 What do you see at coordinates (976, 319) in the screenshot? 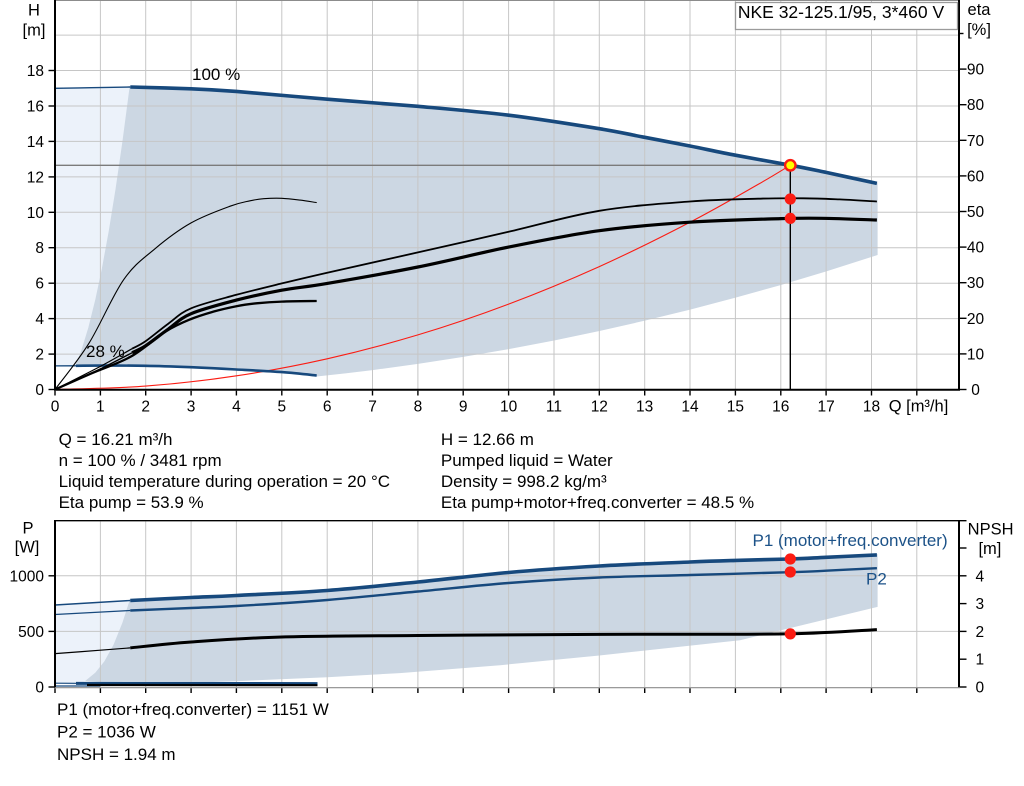
I see `svg-text: 20` at bounding box center [976, 319].